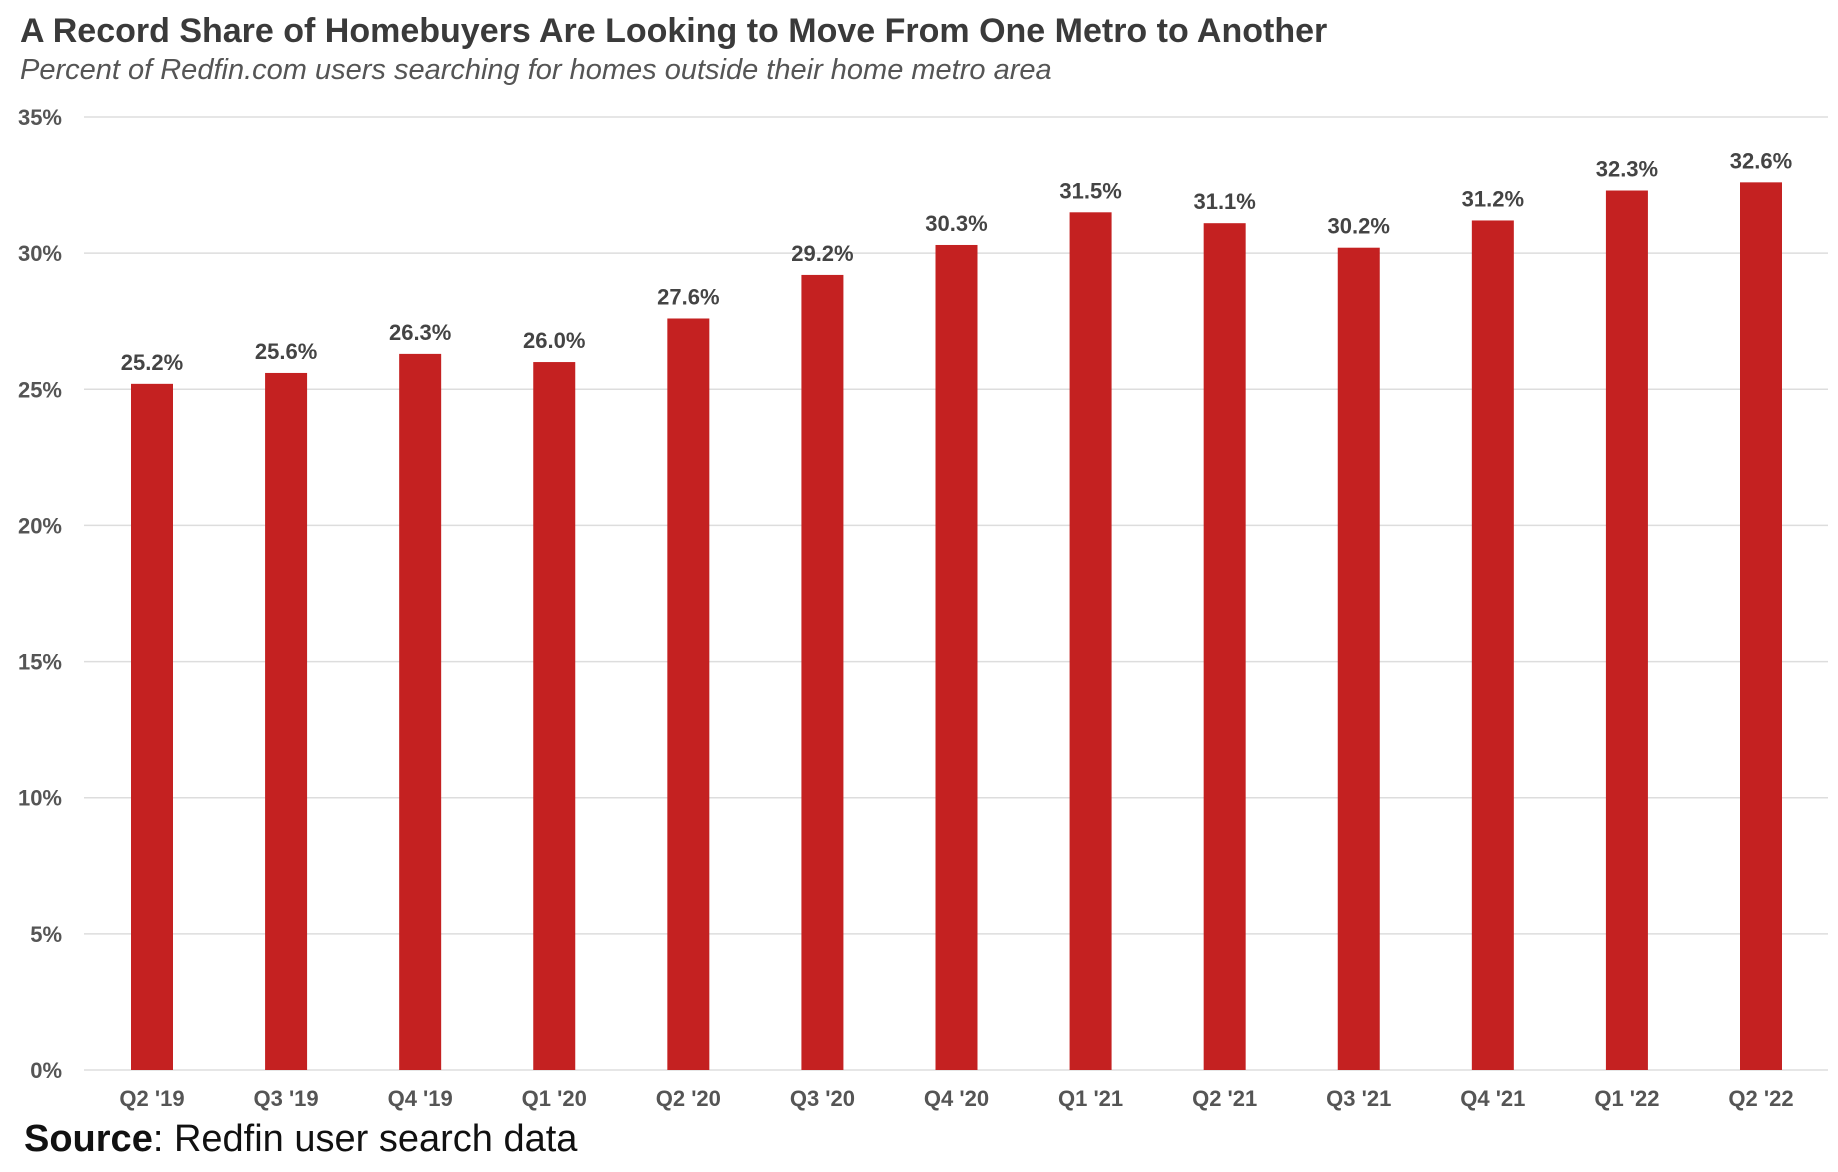 This screenshot has height=1172, width=1838. I want to click on data-label: 32.3%, so click(1627, 169).